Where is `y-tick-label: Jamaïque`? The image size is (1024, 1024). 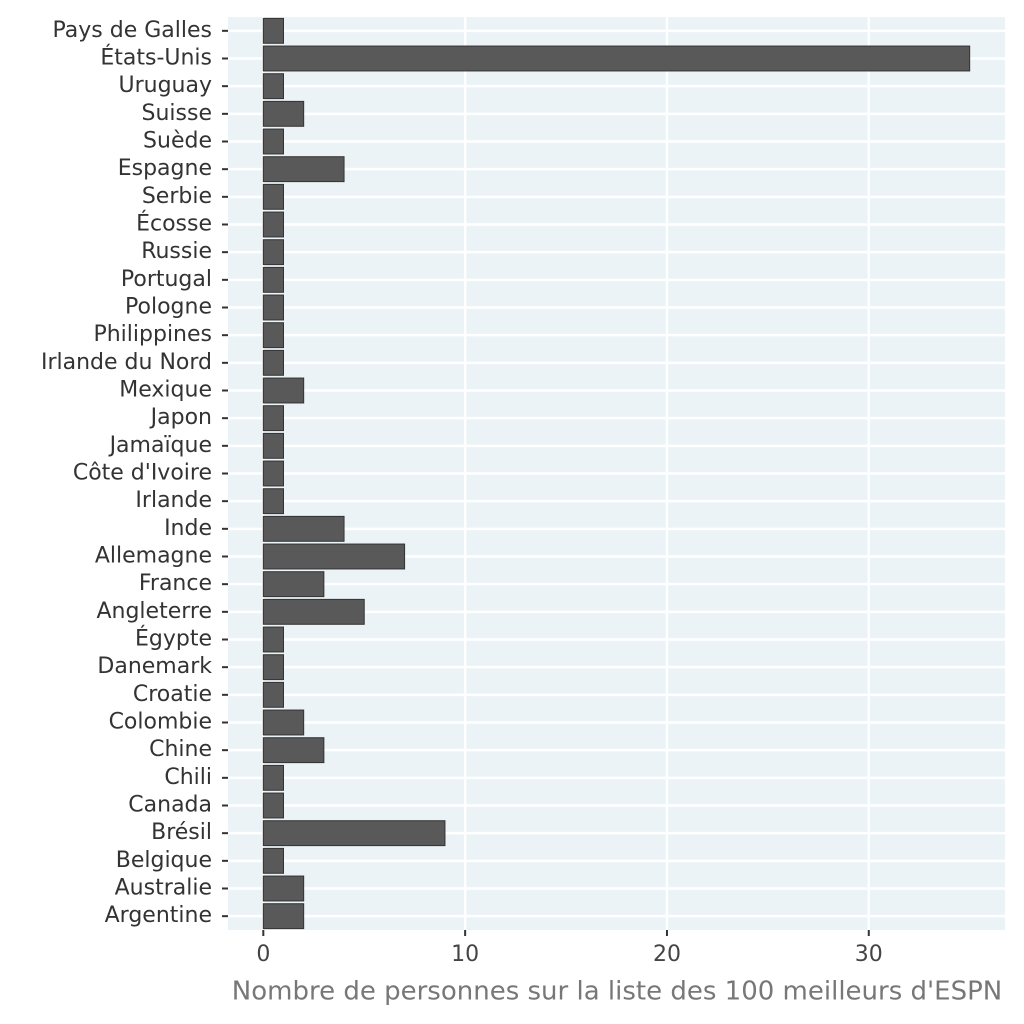 y-tick-label: Jamaïque is located at coordinates (160, 445).